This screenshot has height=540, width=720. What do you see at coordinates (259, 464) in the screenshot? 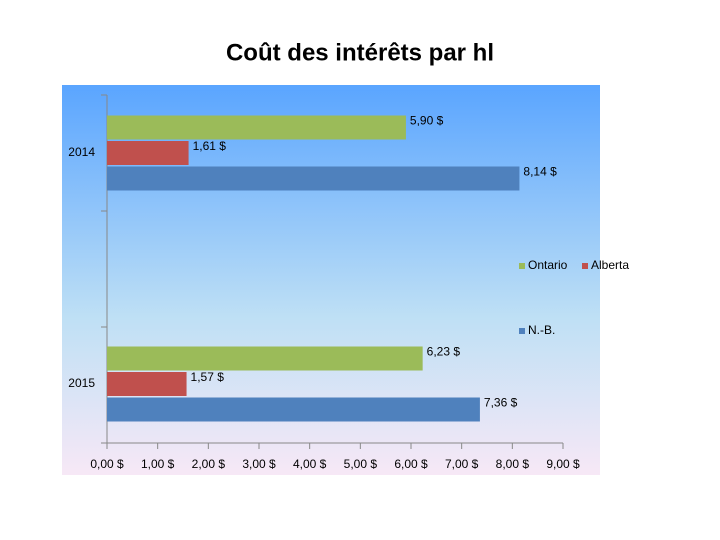
I see `x-tick-label: 3,00 $` at bounding box center [259, 464].